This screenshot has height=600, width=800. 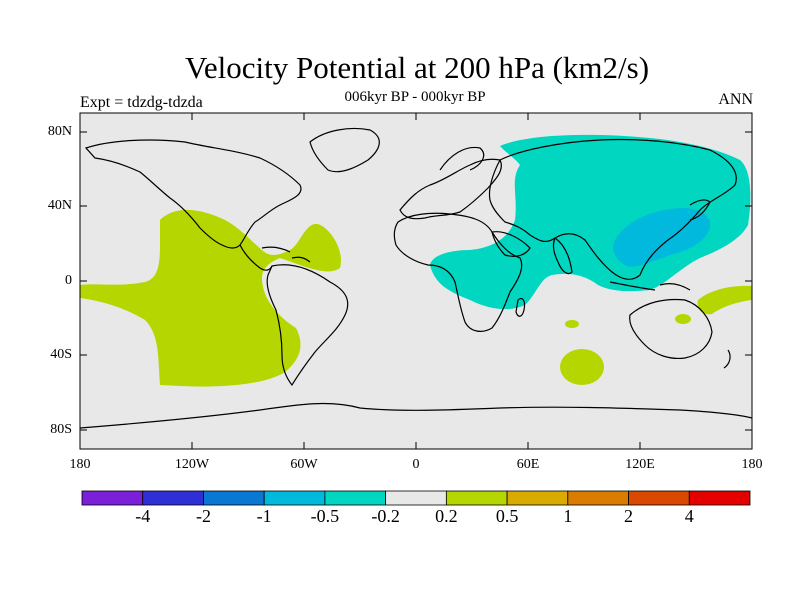 I want to click on lat-label-80s: 80S, so click(x=61, y=429).